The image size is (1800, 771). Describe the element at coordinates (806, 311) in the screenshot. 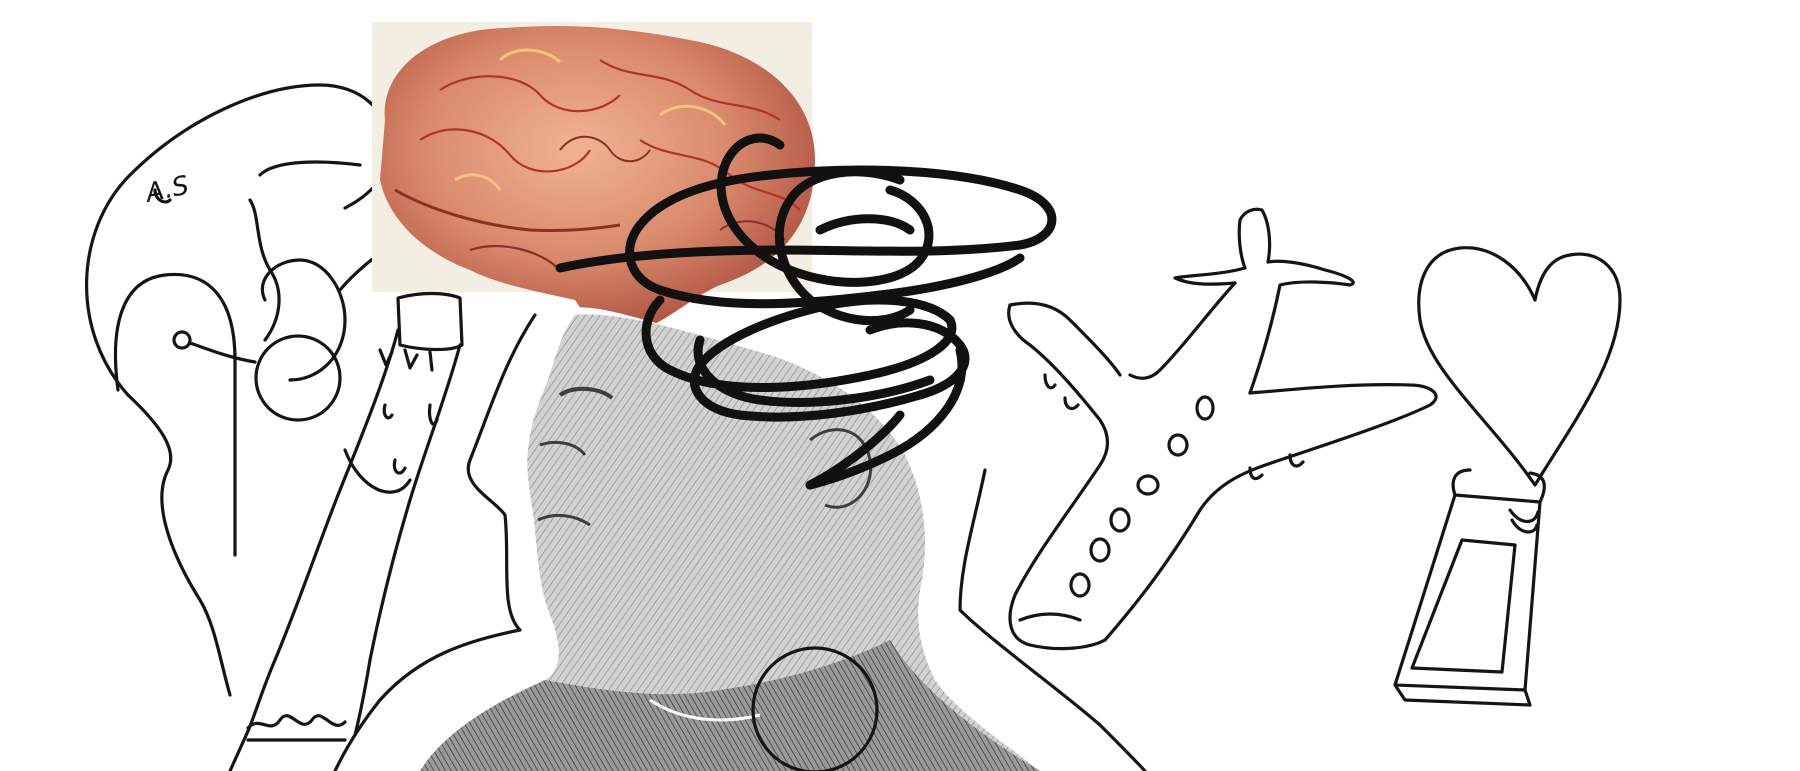

I see `scribble-icon` at that location.